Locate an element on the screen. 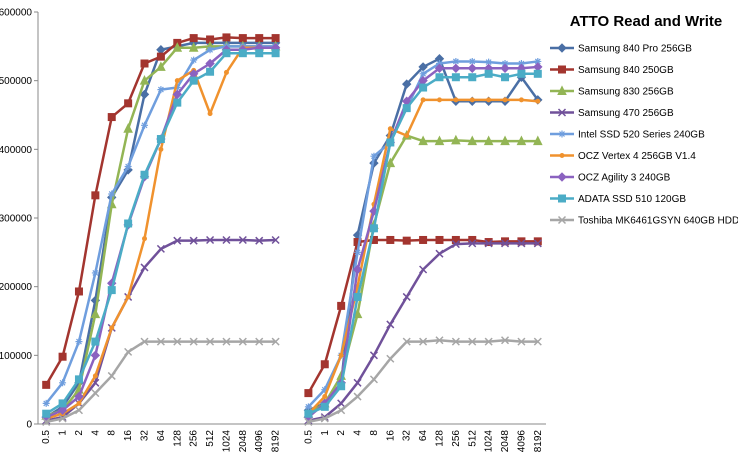 The height and width of the screenshot is (463, 738). series-line is located at coordinates (291, 381).